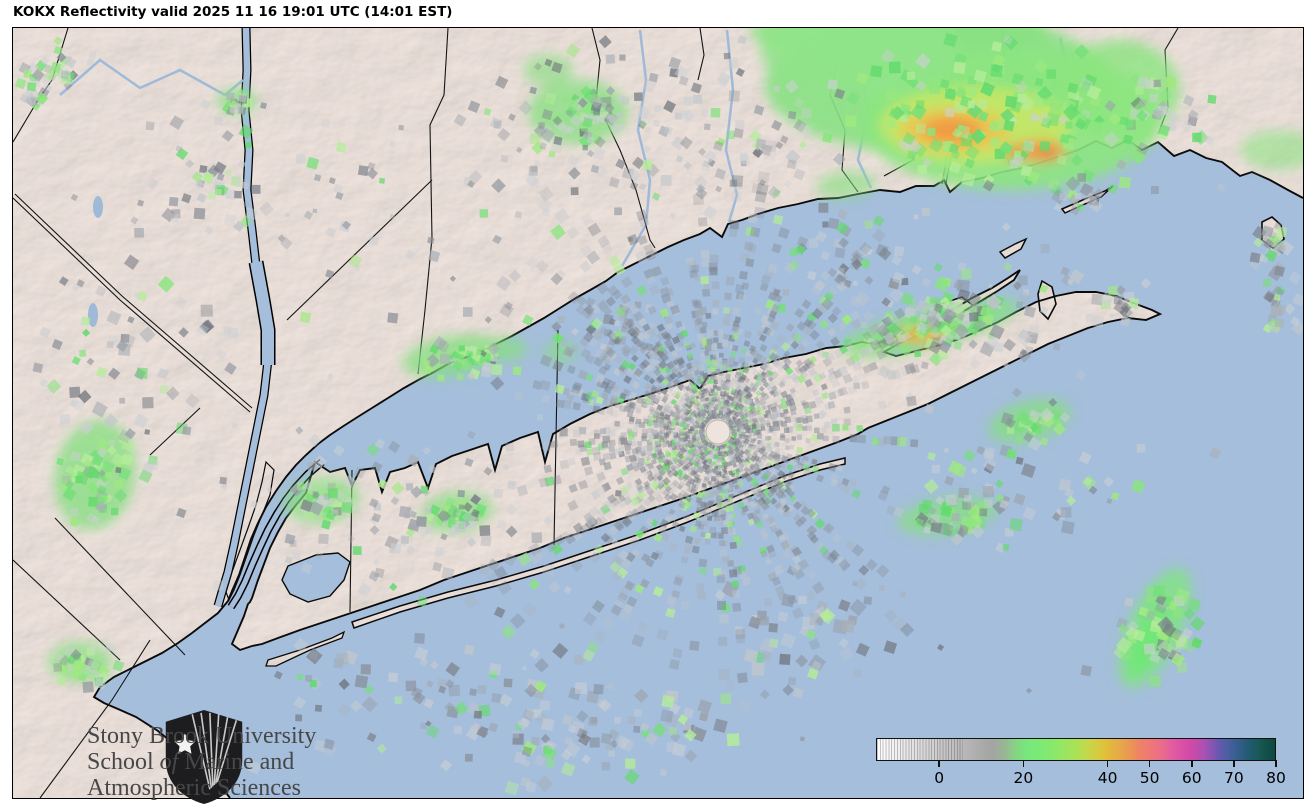  Describe the element at coordinates (1276, 778) in the screenshot. I see `colorbar-tick-label: 80` at that location.